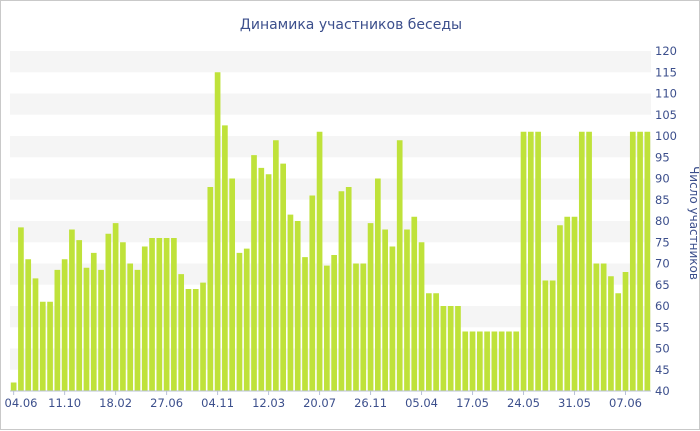 This screenshot has height=431, width=700. I want to click on y-tick-label: 100, so click(666, 136).